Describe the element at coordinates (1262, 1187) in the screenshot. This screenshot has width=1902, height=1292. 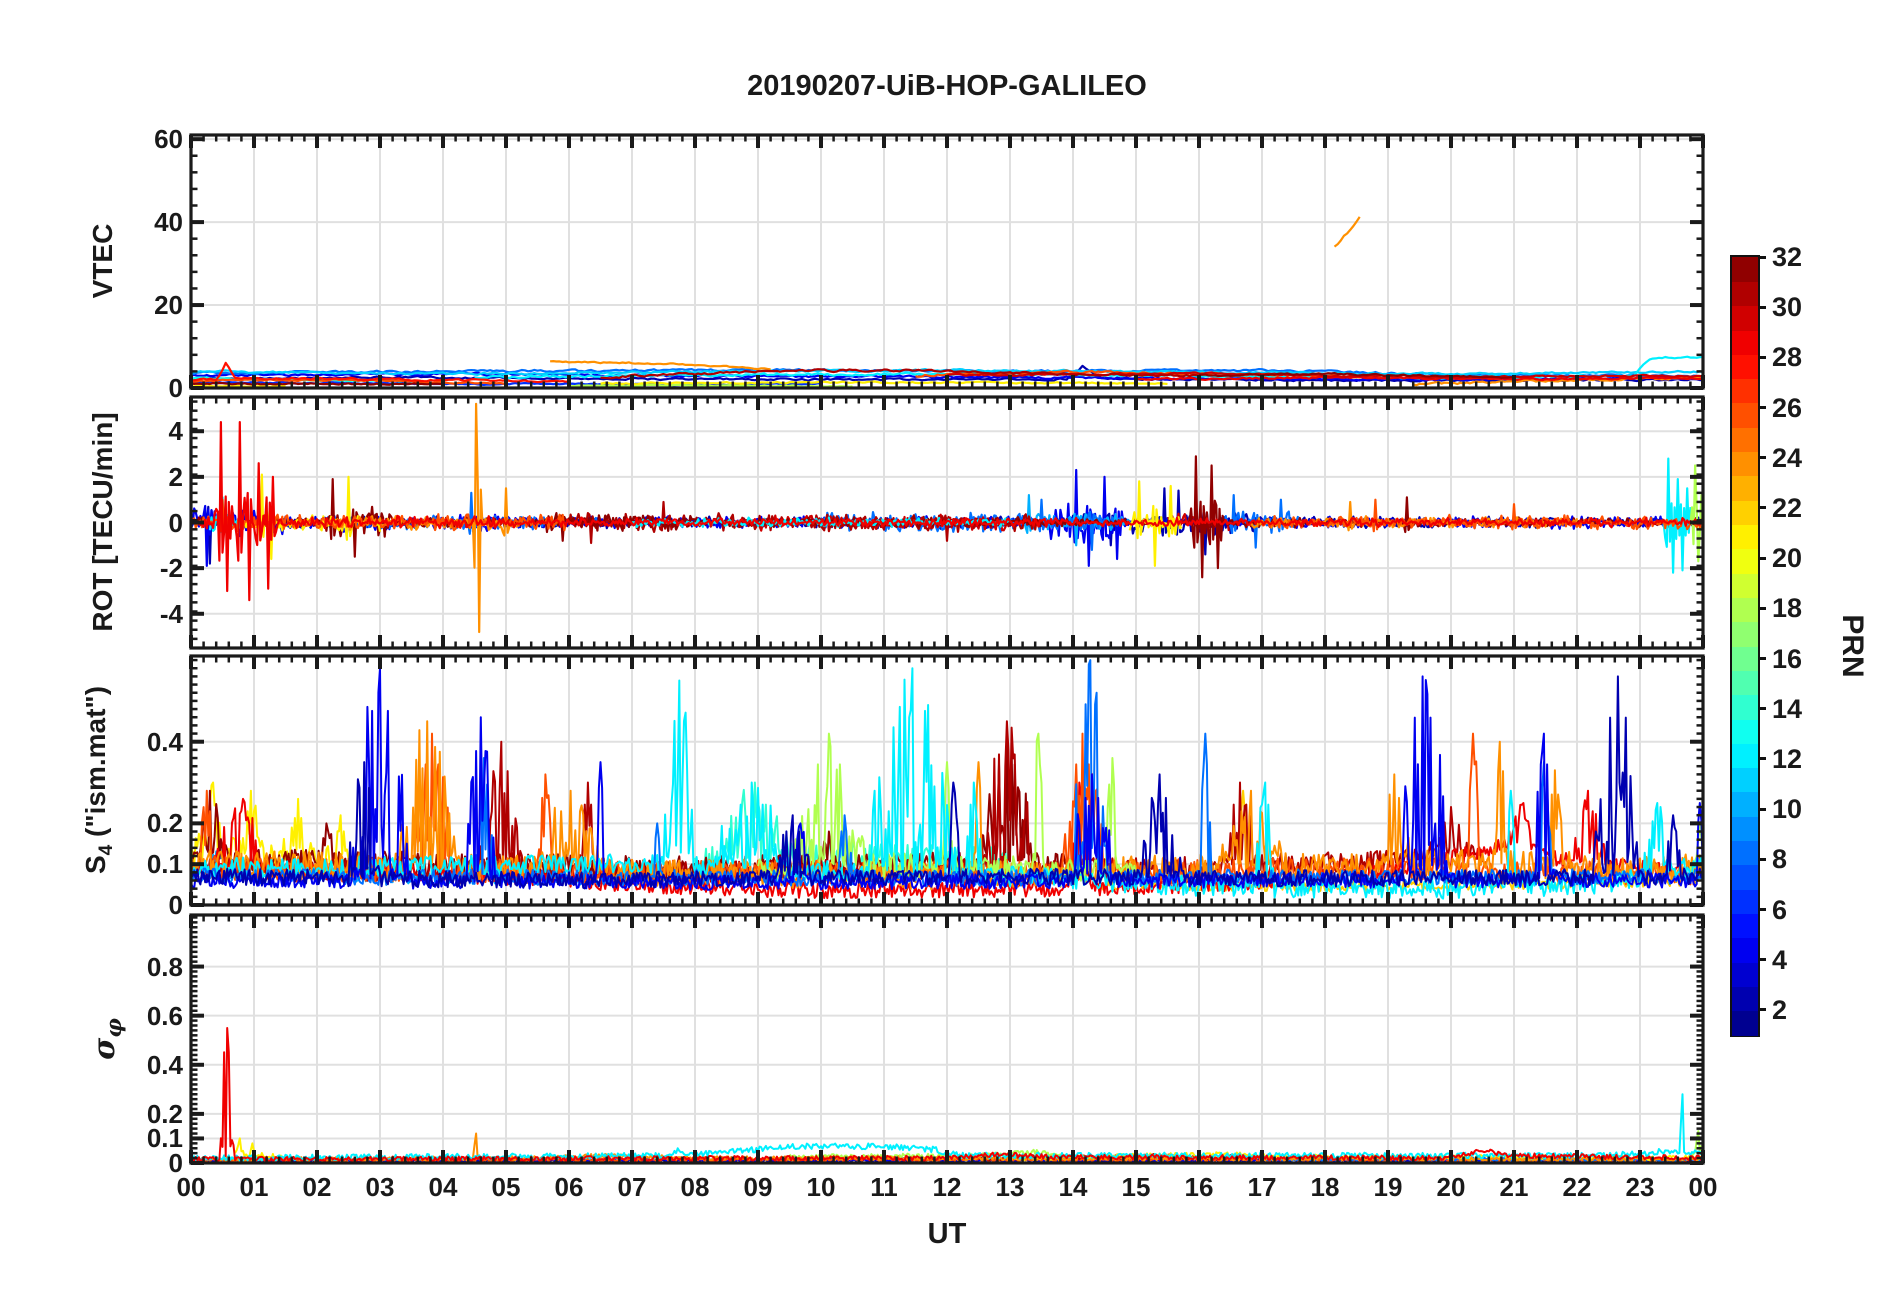
I see `x-tick-label: 17` at that location.